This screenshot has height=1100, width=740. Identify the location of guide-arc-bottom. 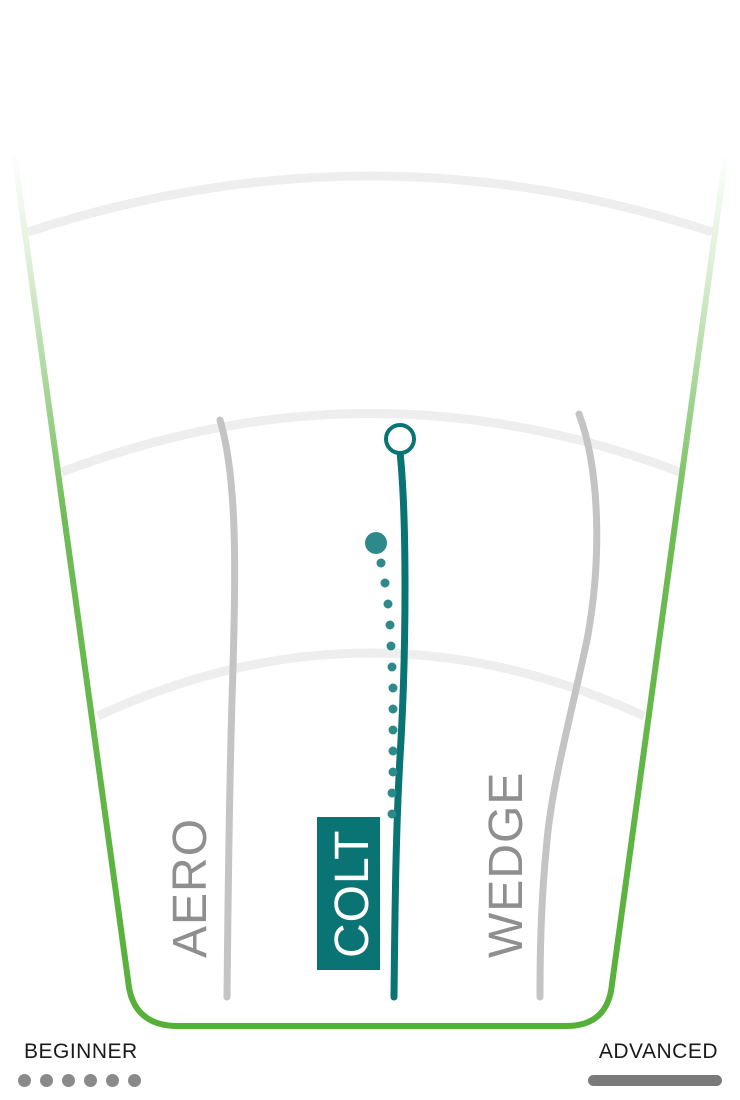
(371, 684).